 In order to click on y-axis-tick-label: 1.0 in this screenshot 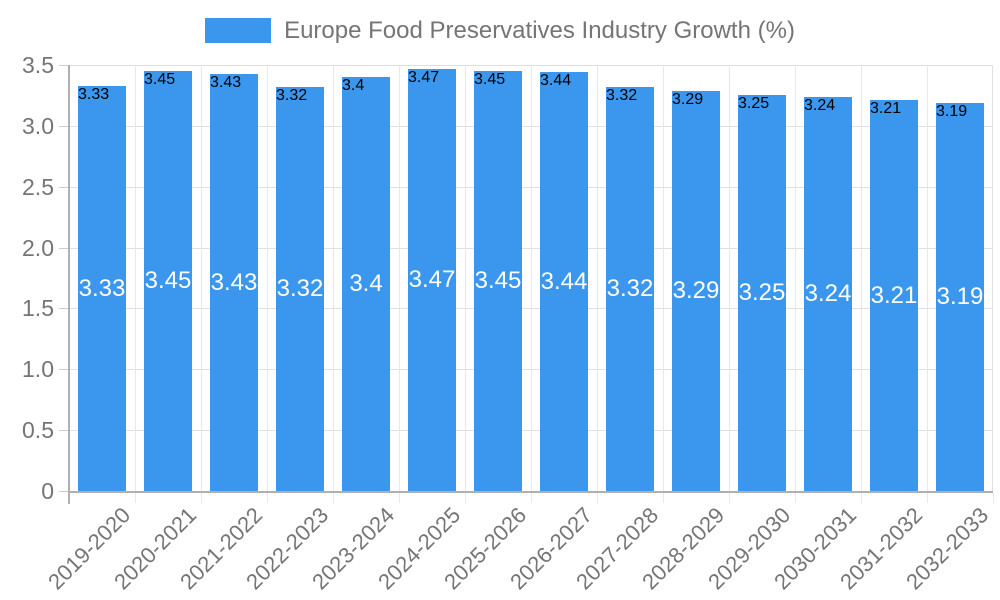, I will do `click(38, 369)`.